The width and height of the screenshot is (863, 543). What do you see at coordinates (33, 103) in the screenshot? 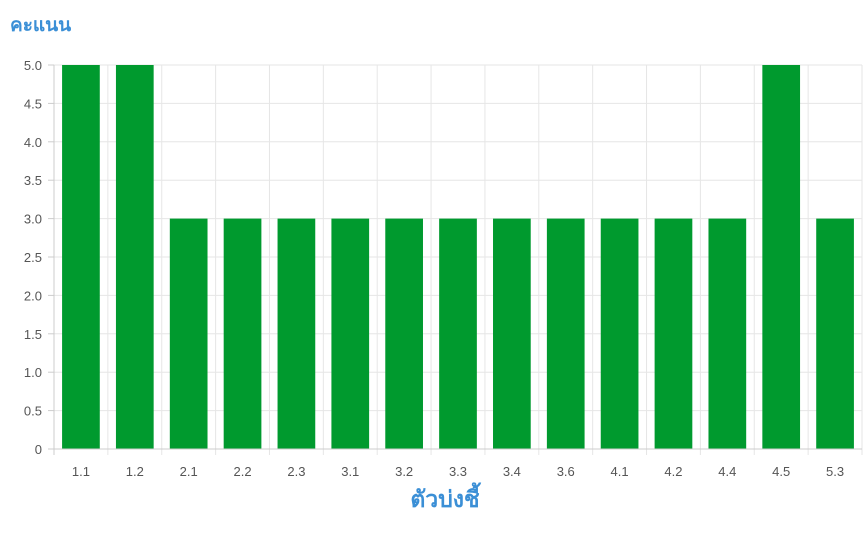
I see `y-tick-label: 4.5` at bounding box center [33, 103].